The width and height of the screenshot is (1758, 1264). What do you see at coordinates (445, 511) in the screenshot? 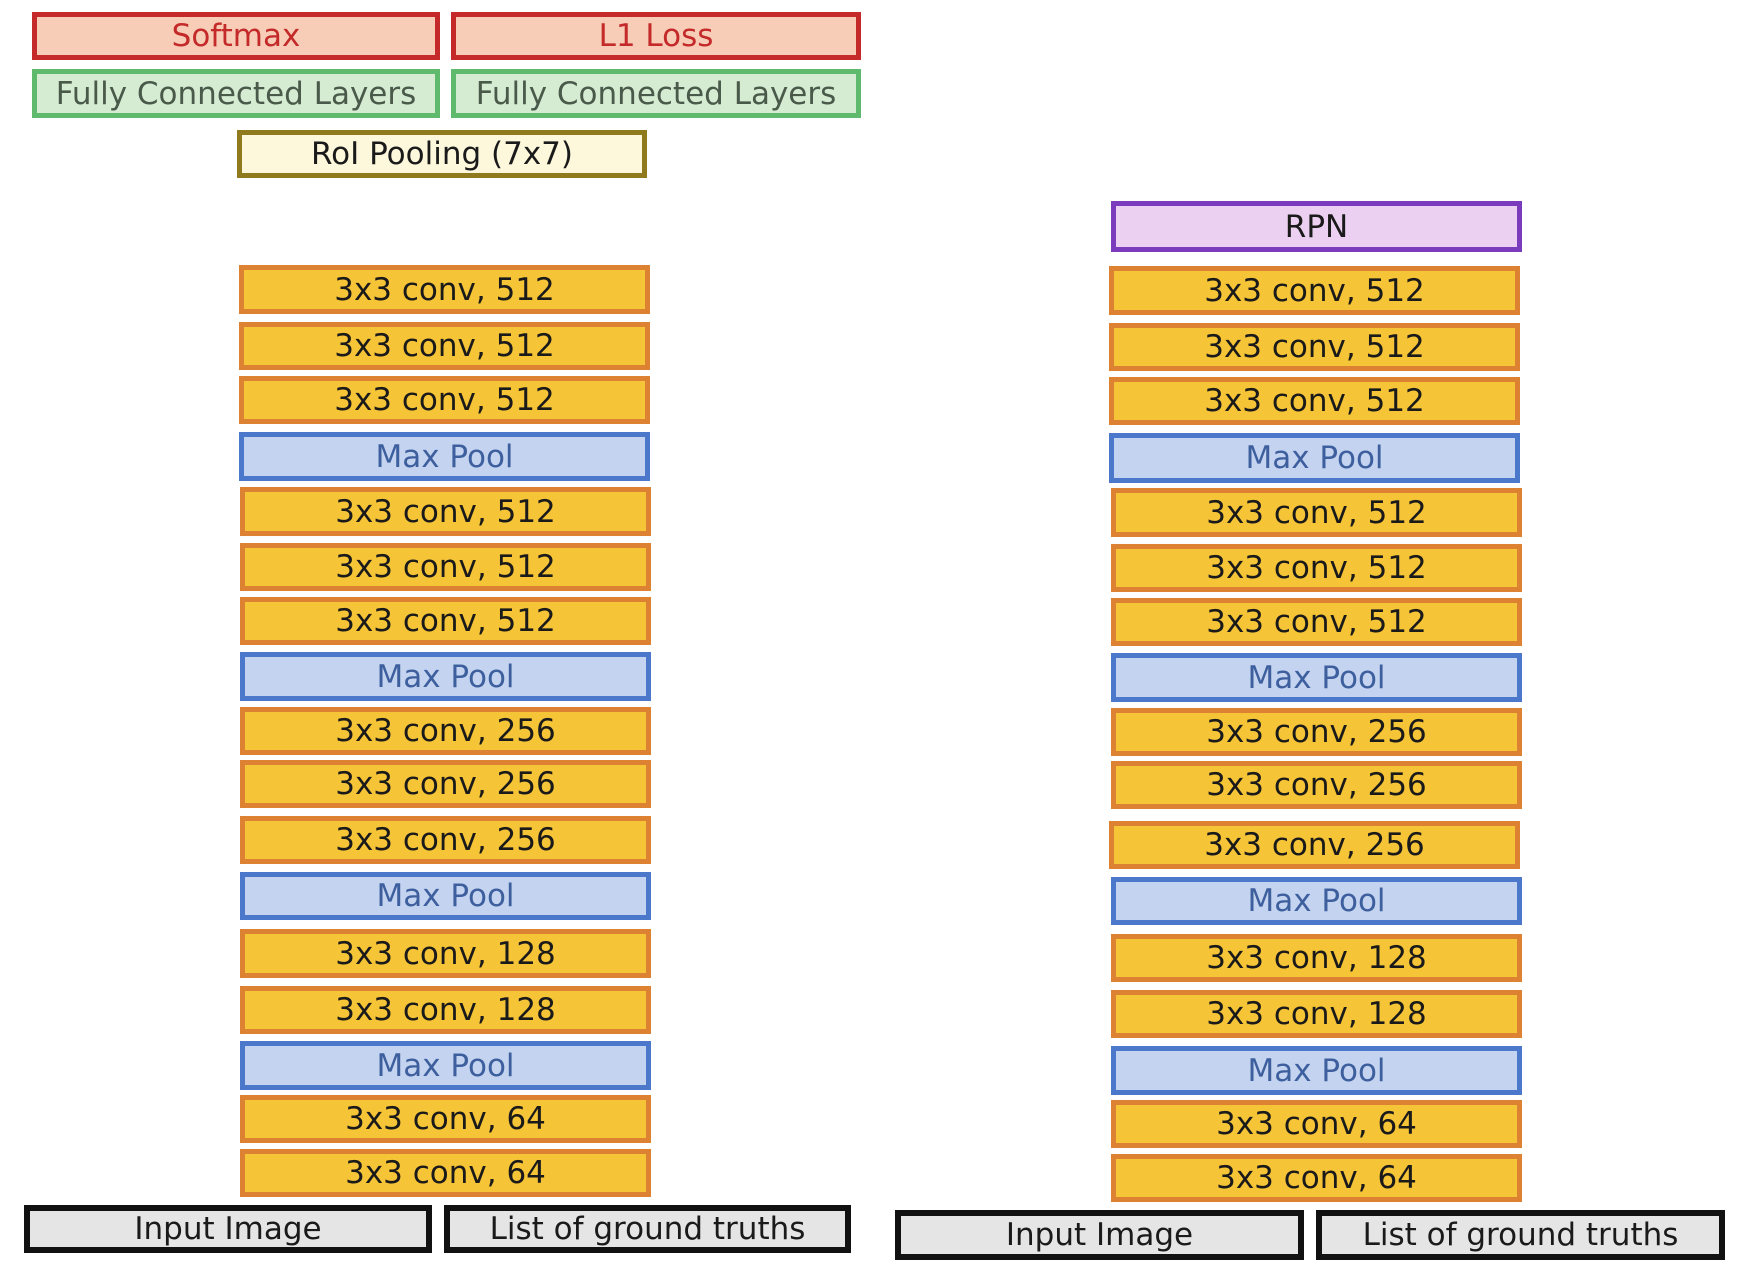
I see `left-layer-5: 3x3 conv, 512` at bounding box center [445, 511].